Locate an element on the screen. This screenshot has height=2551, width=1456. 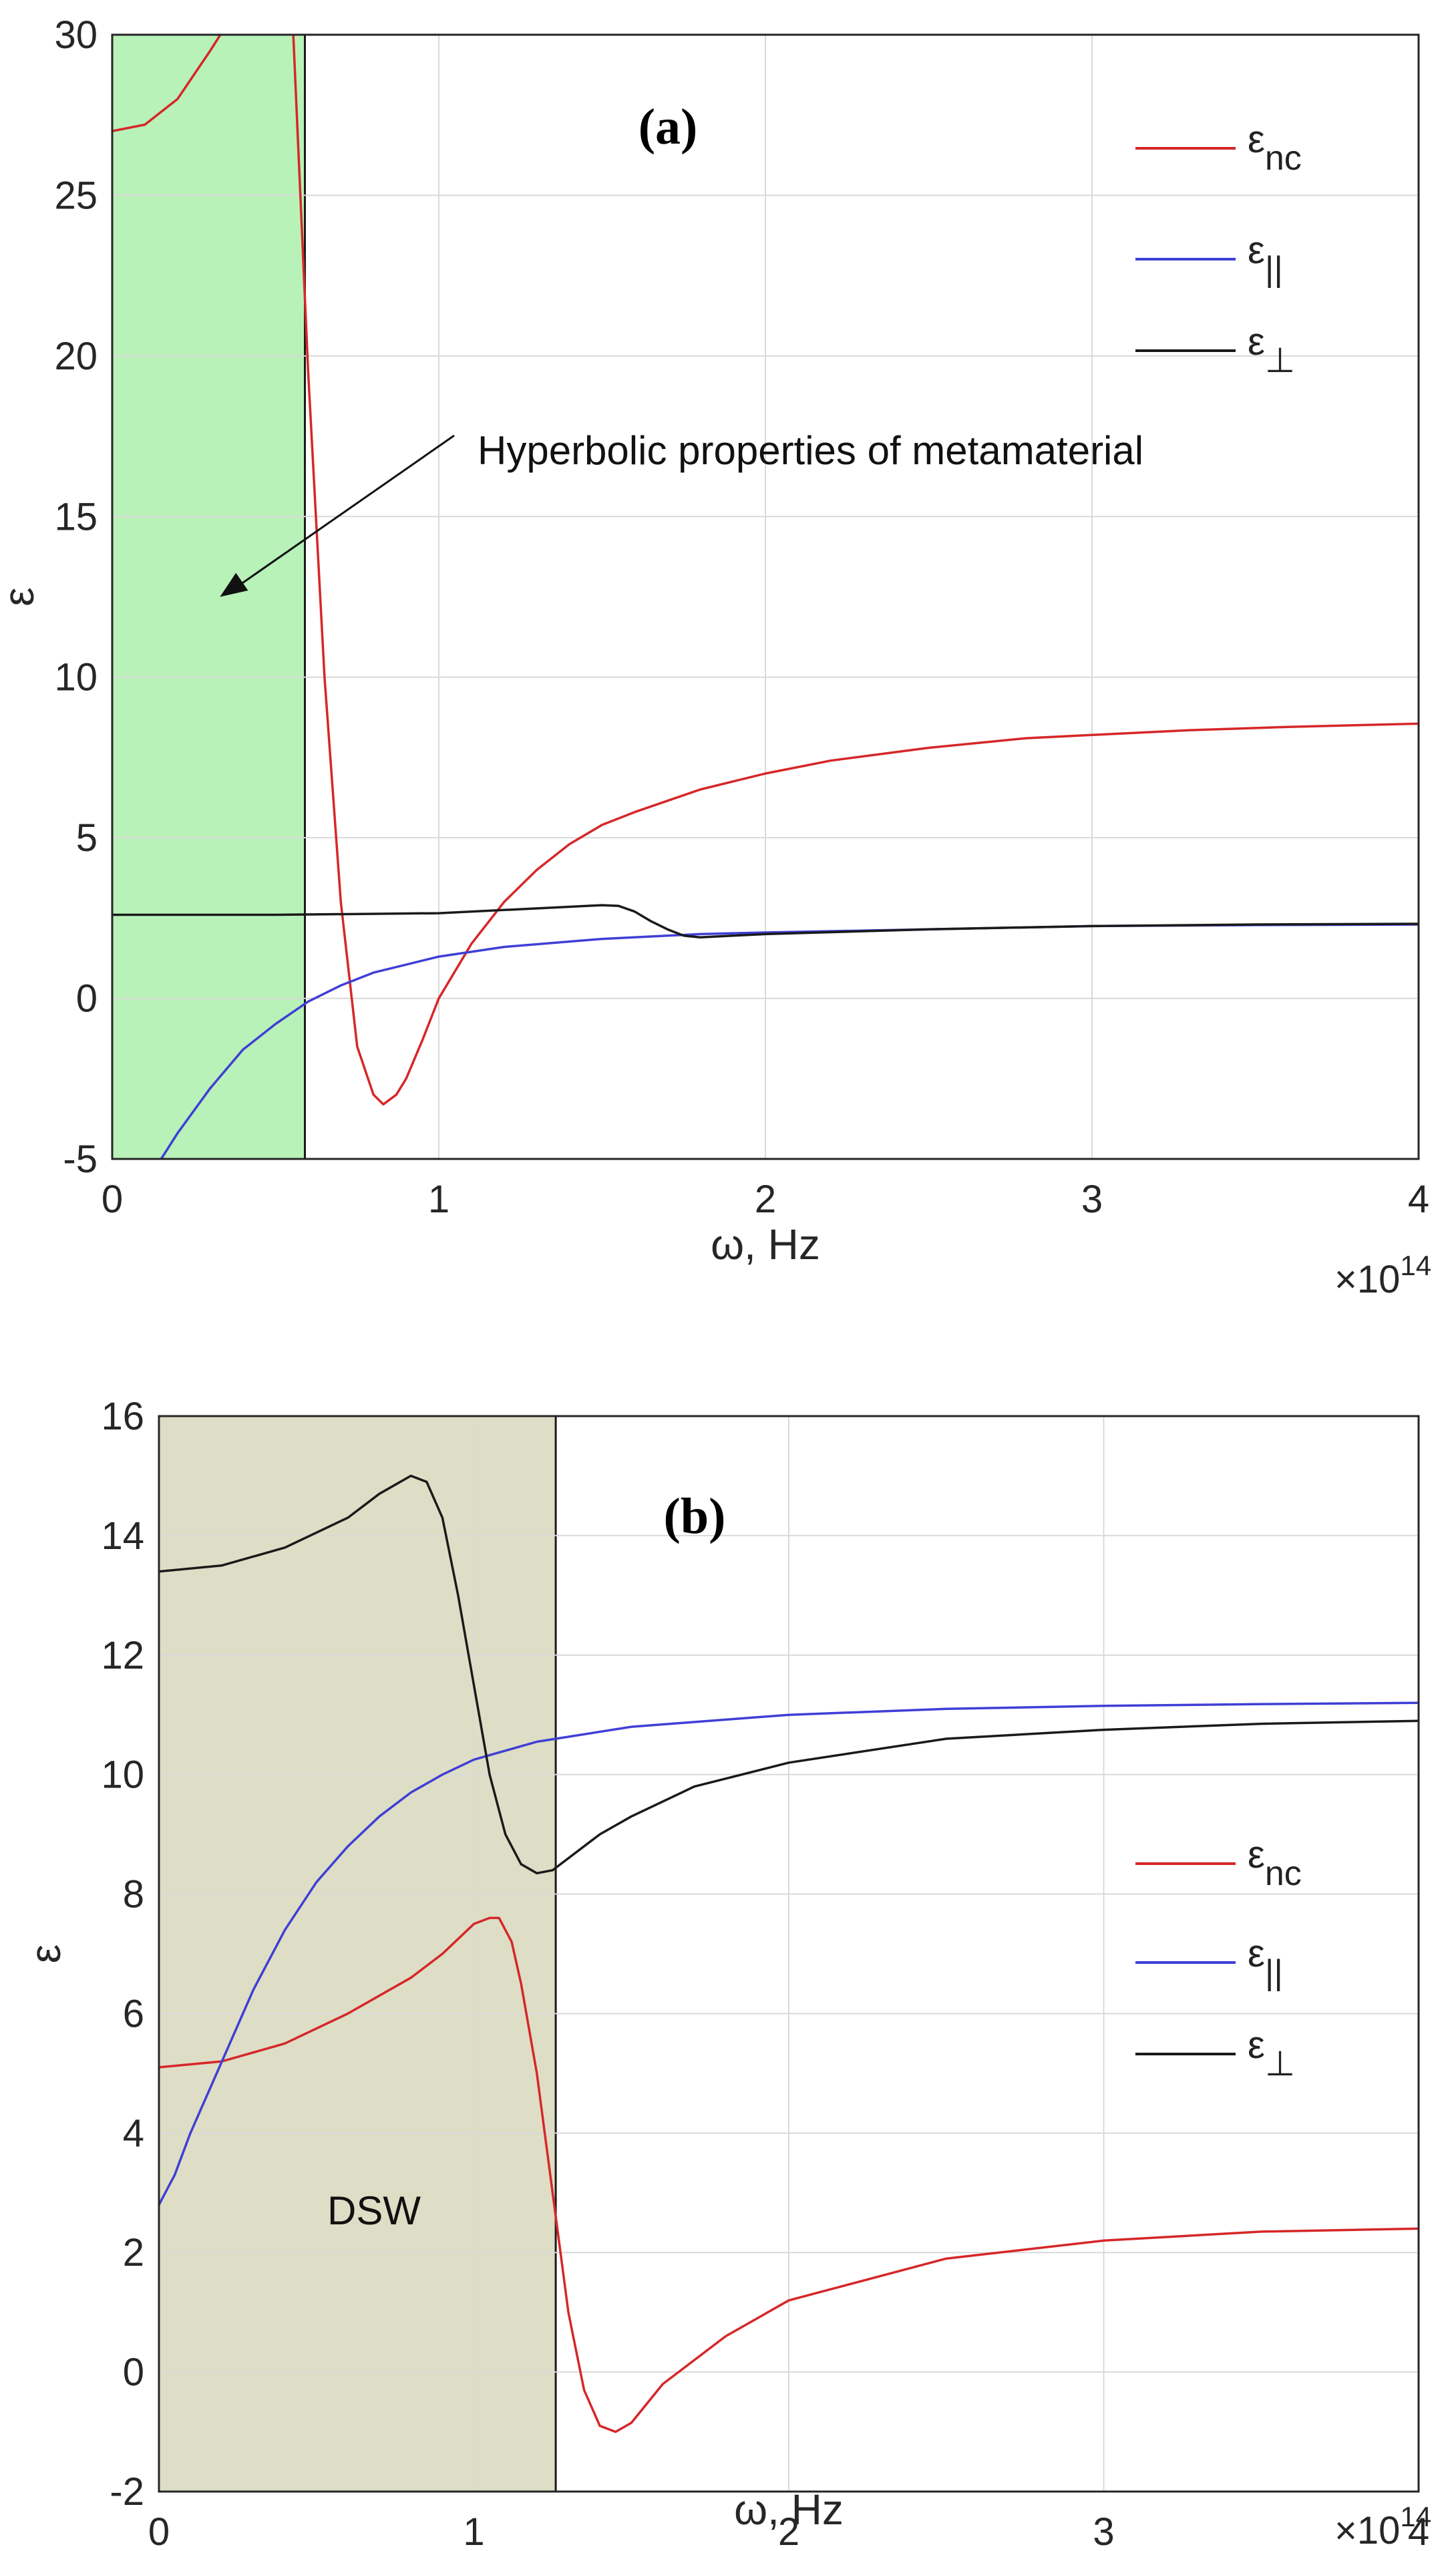
panel-label-b: (b) is located at coordinates (695, 1516).